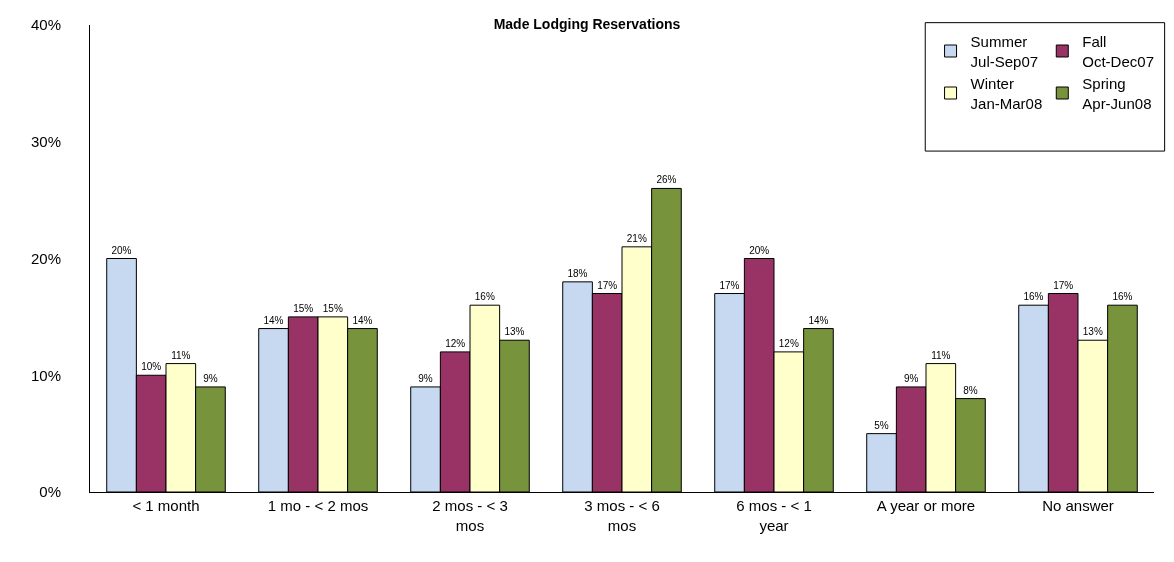 The width and height of the screenshot is (1174, 562). Describe the element at coordinates (1118, 51) in the screenshot. I see `legend-label: Fall Oct-Dec07` at that location.